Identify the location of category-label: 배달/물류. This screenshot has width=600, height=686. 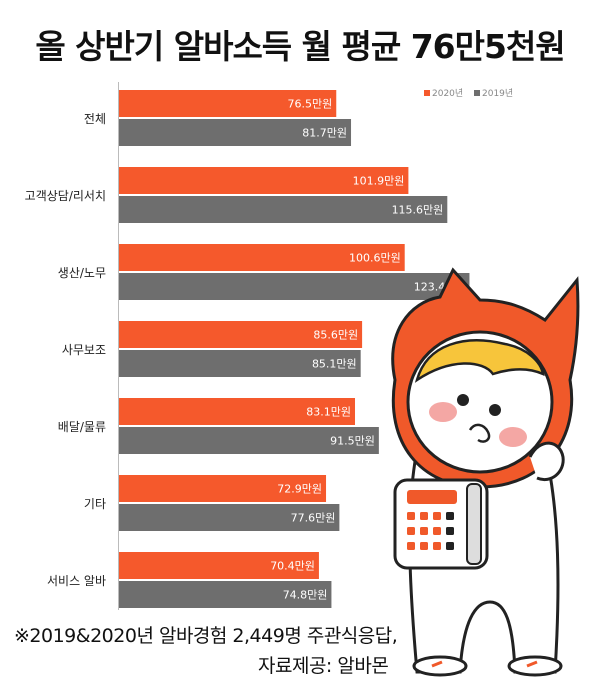
(82, 427).